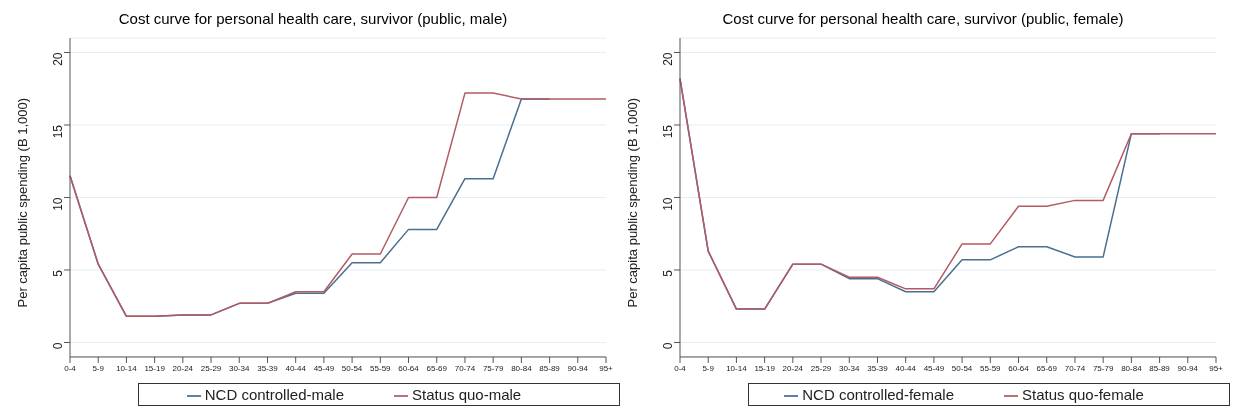 The height and width of the screenshot is (418, 1244). Describe the element at coordinates (274, 394) in the screenshot. I see `legend-label: NCD controlled-male` at that location.